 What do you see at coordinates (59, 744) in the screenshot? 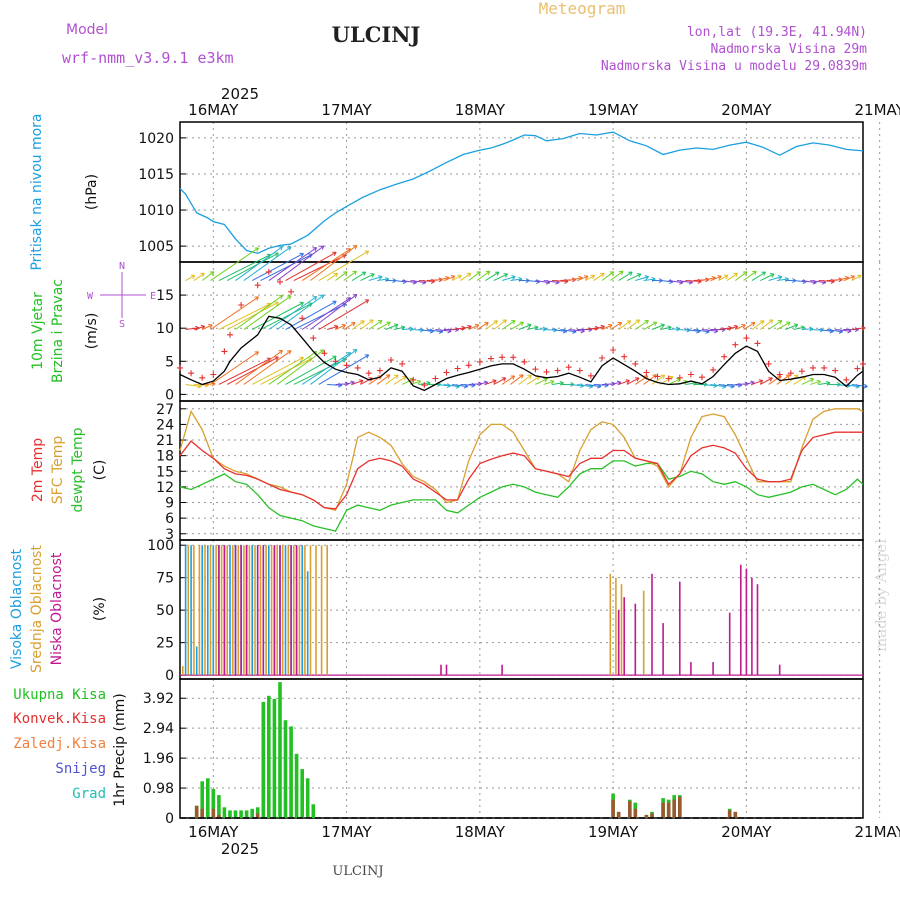
I see `precip-legend-frz: Zaledj.Kisa` at bounding box center [59, 744].